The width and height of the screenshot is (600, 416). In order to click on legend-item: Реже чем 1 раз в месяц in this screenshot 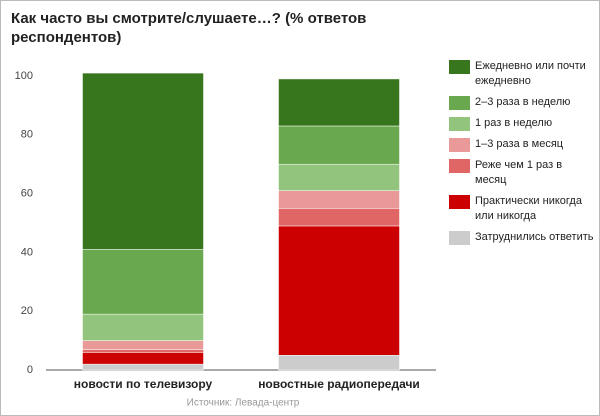, I will do `click(522, 173)`.